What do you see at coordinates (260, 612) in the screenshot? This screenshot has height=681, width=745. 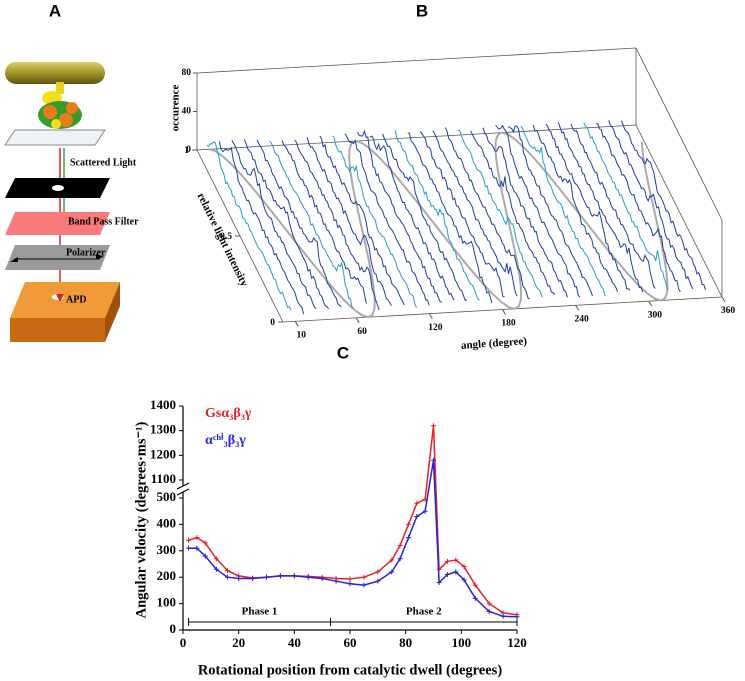 I see `phase-label: Phase 1` at bounding box center [260, 612].